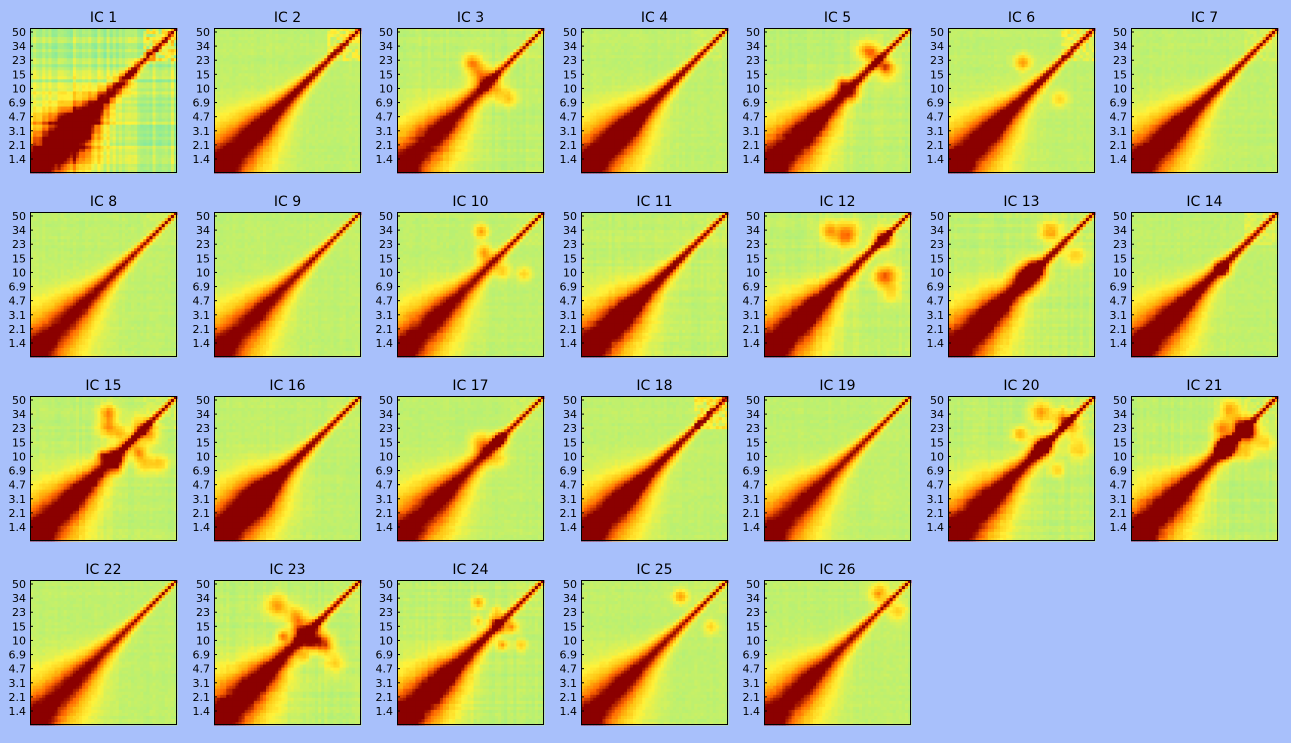 The height and width of the screenshot is (743, 1291). I want to click on panel-title: IC 5, so click(837, 18).